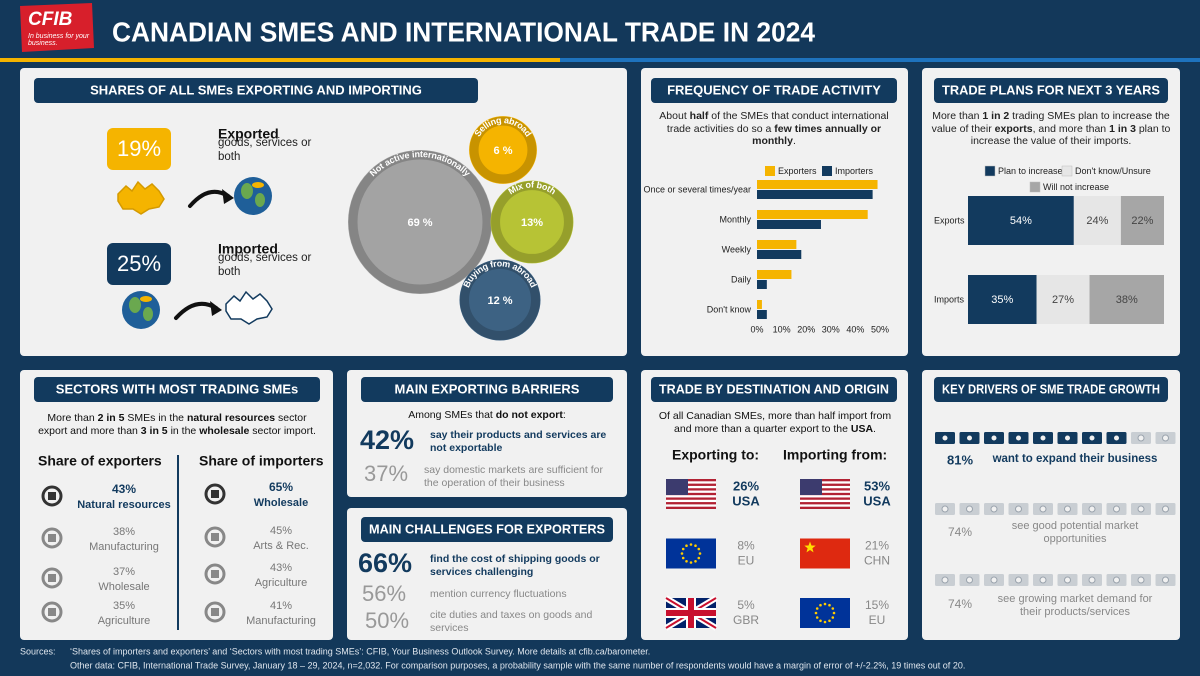 This screenshot has height=676, width=1200. I want to click on x-tick-label: 30%, so click(831, 329).